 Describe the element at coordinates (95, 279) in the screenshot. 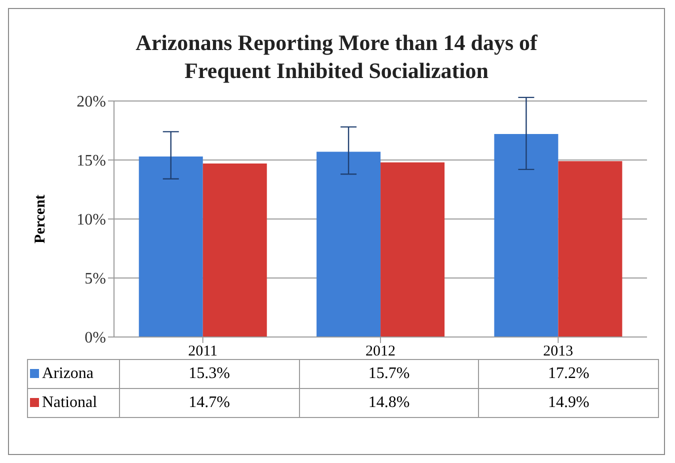

I see `y-tick-label: 5%` at that location.